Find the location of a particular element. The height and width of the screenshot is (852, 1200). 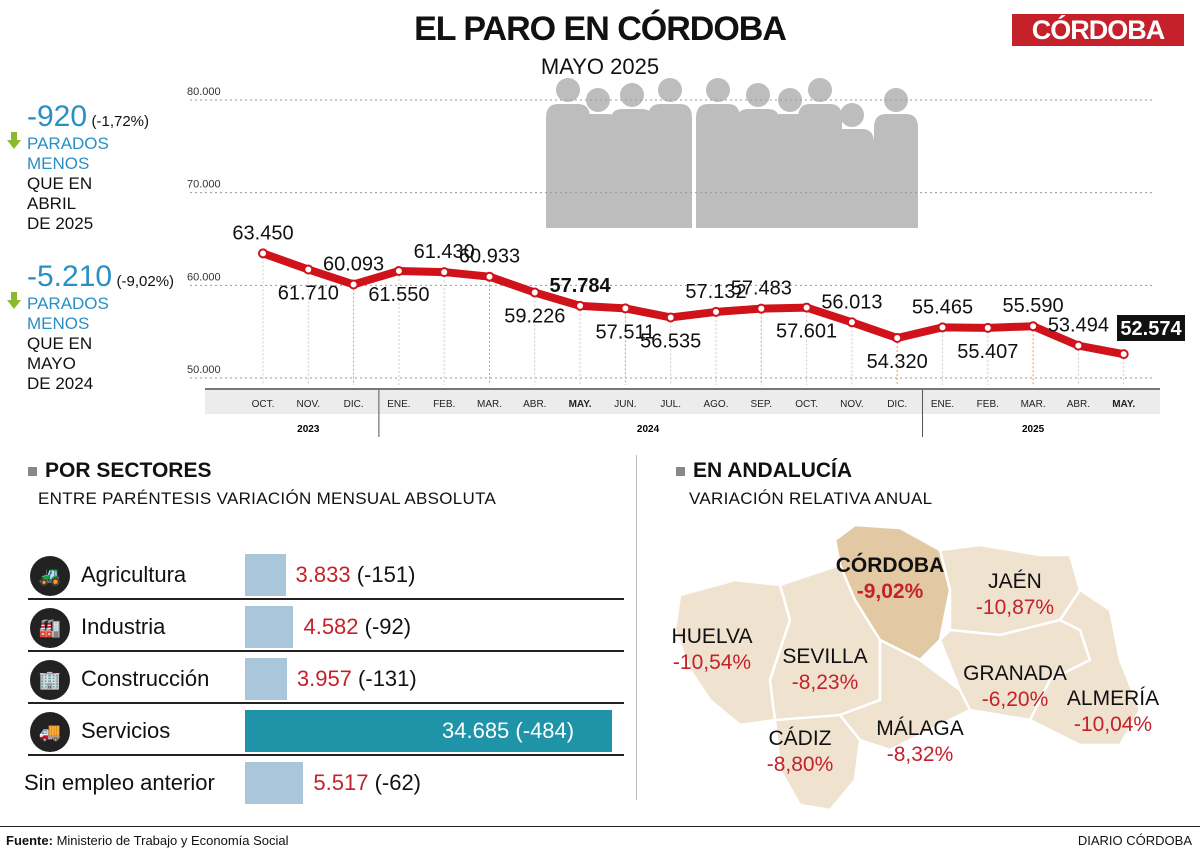

data-label: 52.574 is located at coordinates (1151, 329).